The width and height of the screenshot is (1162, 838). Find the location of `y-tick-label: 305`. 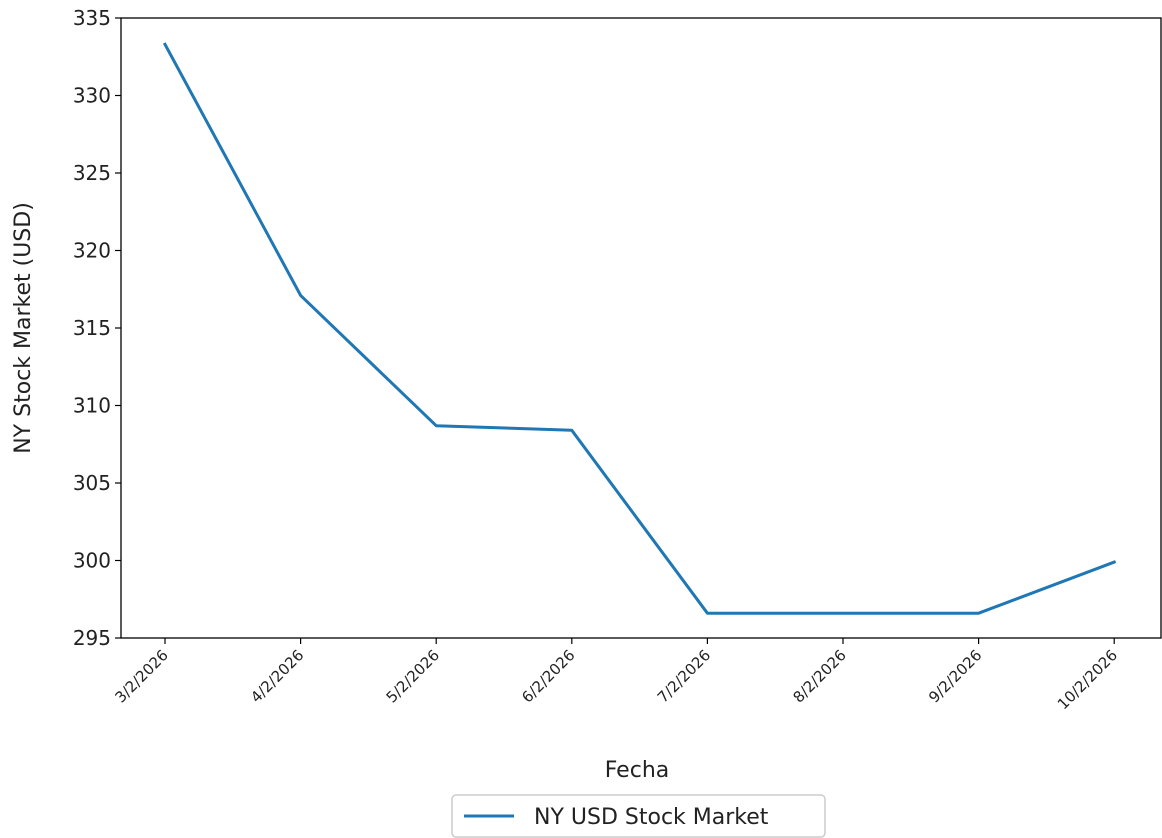

y-tick-label: 305 is located at coordinates (92, 483).